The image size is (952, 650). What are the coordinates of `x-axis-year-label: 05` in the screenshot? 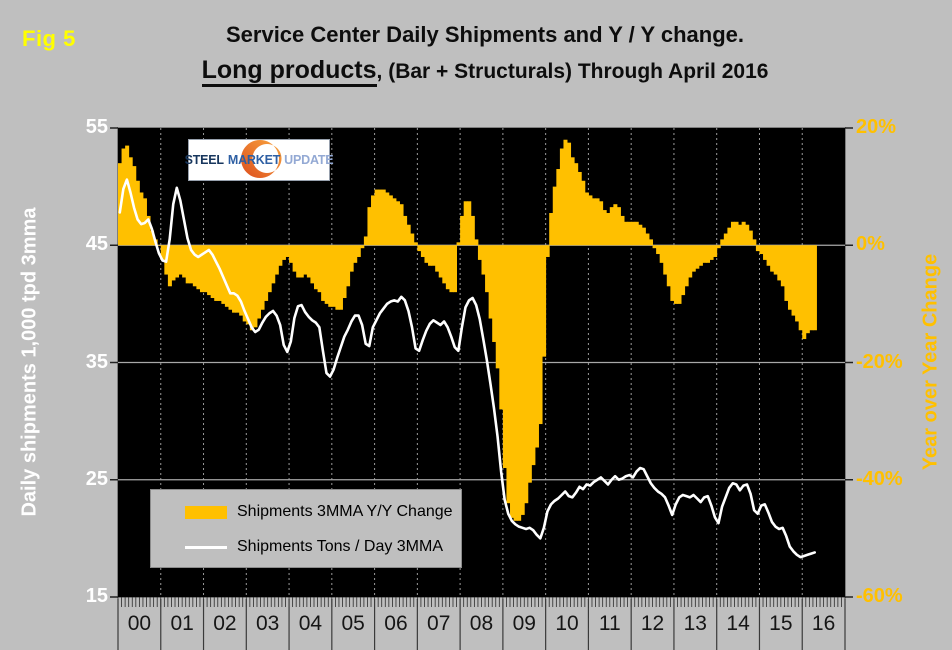 It's located at (353, 623).